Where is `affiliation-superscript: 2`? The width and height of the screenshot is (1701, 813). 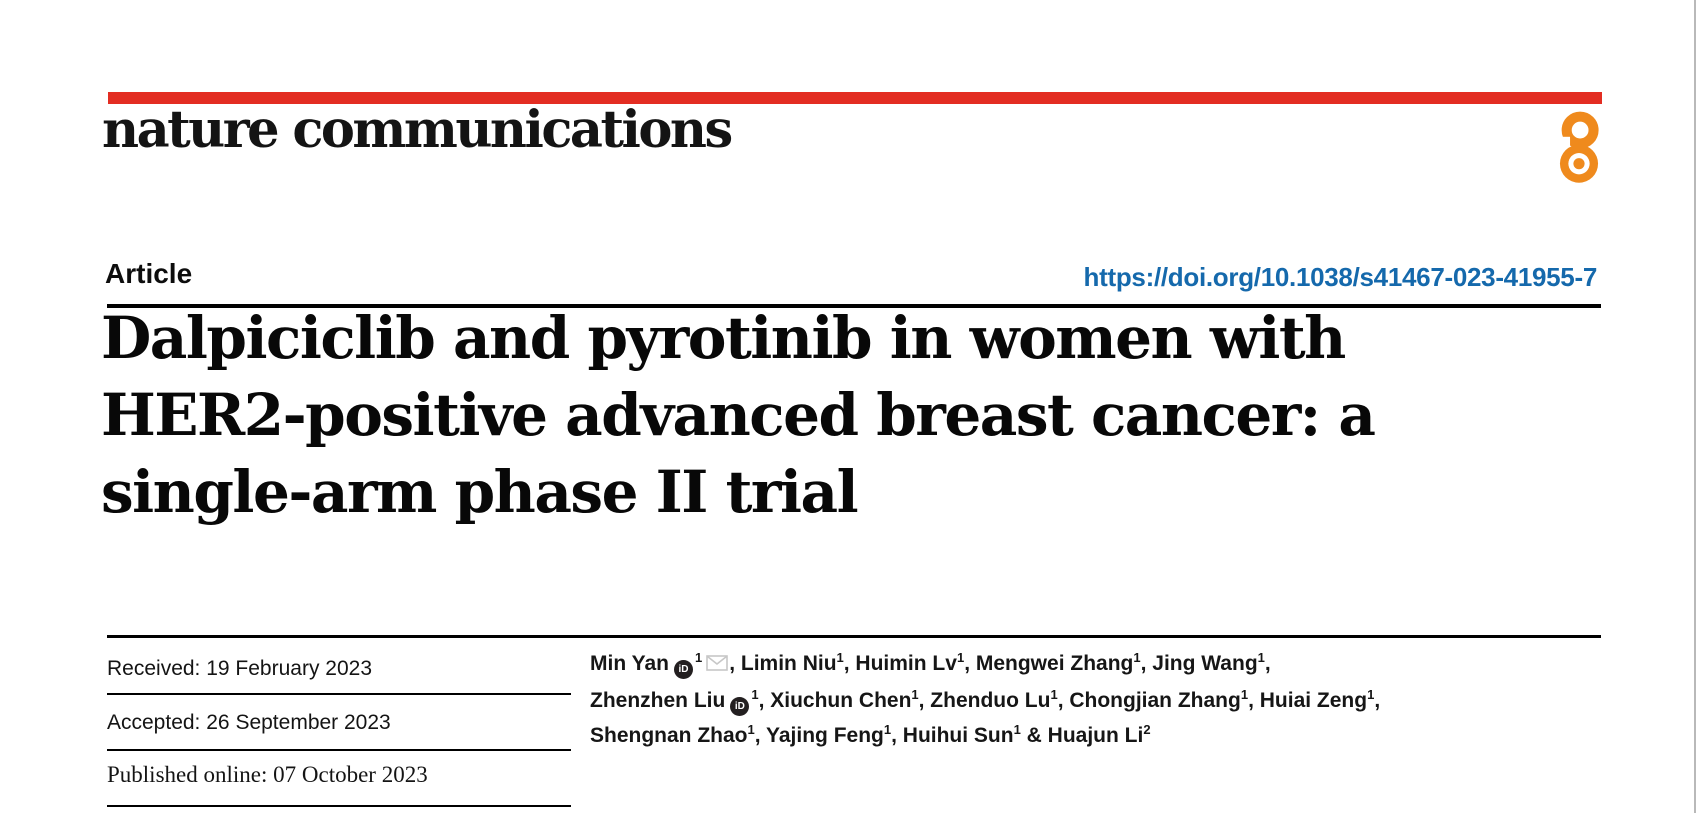
affiliation-superscript: 2 is located at coordinates (1147, 729).